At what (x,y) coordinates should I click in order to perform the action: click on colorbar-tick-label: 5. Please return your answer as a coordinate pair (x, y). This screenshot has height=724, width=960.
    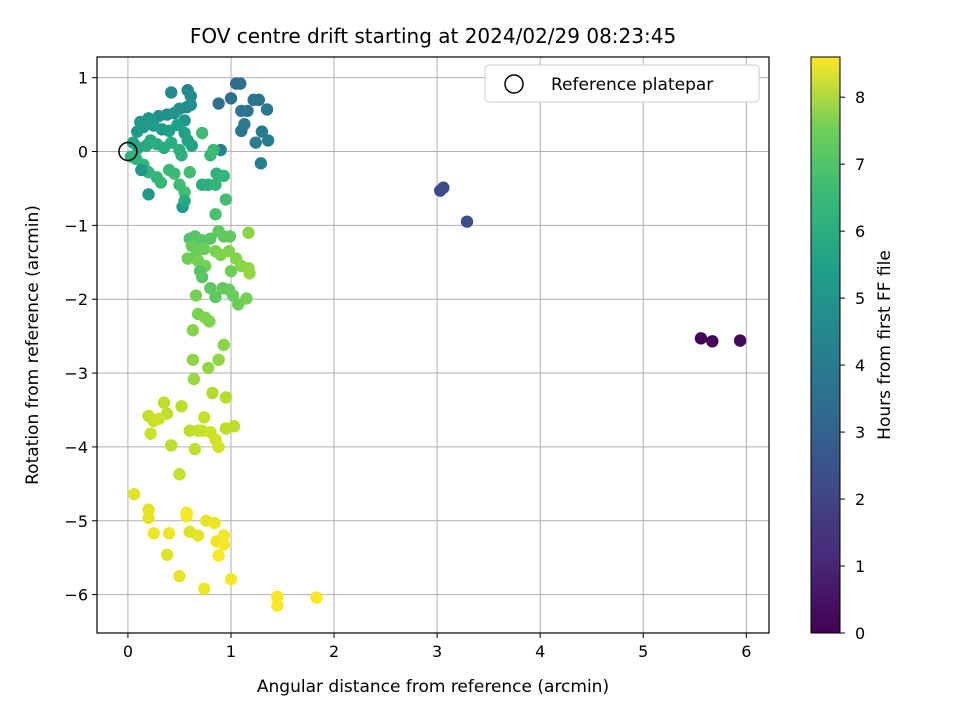
    Looking at the image, I should click on (860, 298).